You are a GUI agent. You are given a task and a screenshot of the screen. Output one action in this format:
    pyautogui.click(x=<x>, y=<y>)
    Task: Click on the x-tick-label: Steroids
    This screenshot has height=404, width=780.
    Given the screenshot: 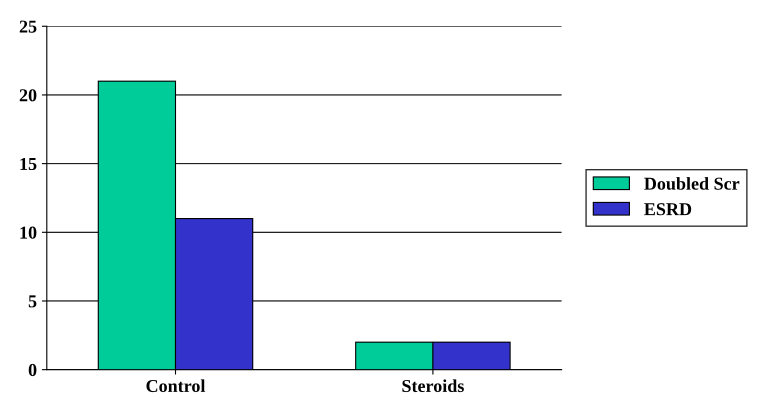 What is the action you would take?
    pyautogui.click(x=433, y=385)
    